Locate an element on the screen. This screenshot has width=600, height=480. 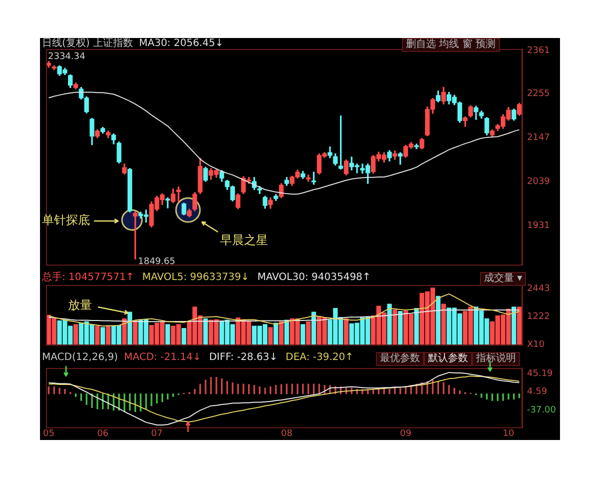
candlestick is located at coordinates (178, 194).